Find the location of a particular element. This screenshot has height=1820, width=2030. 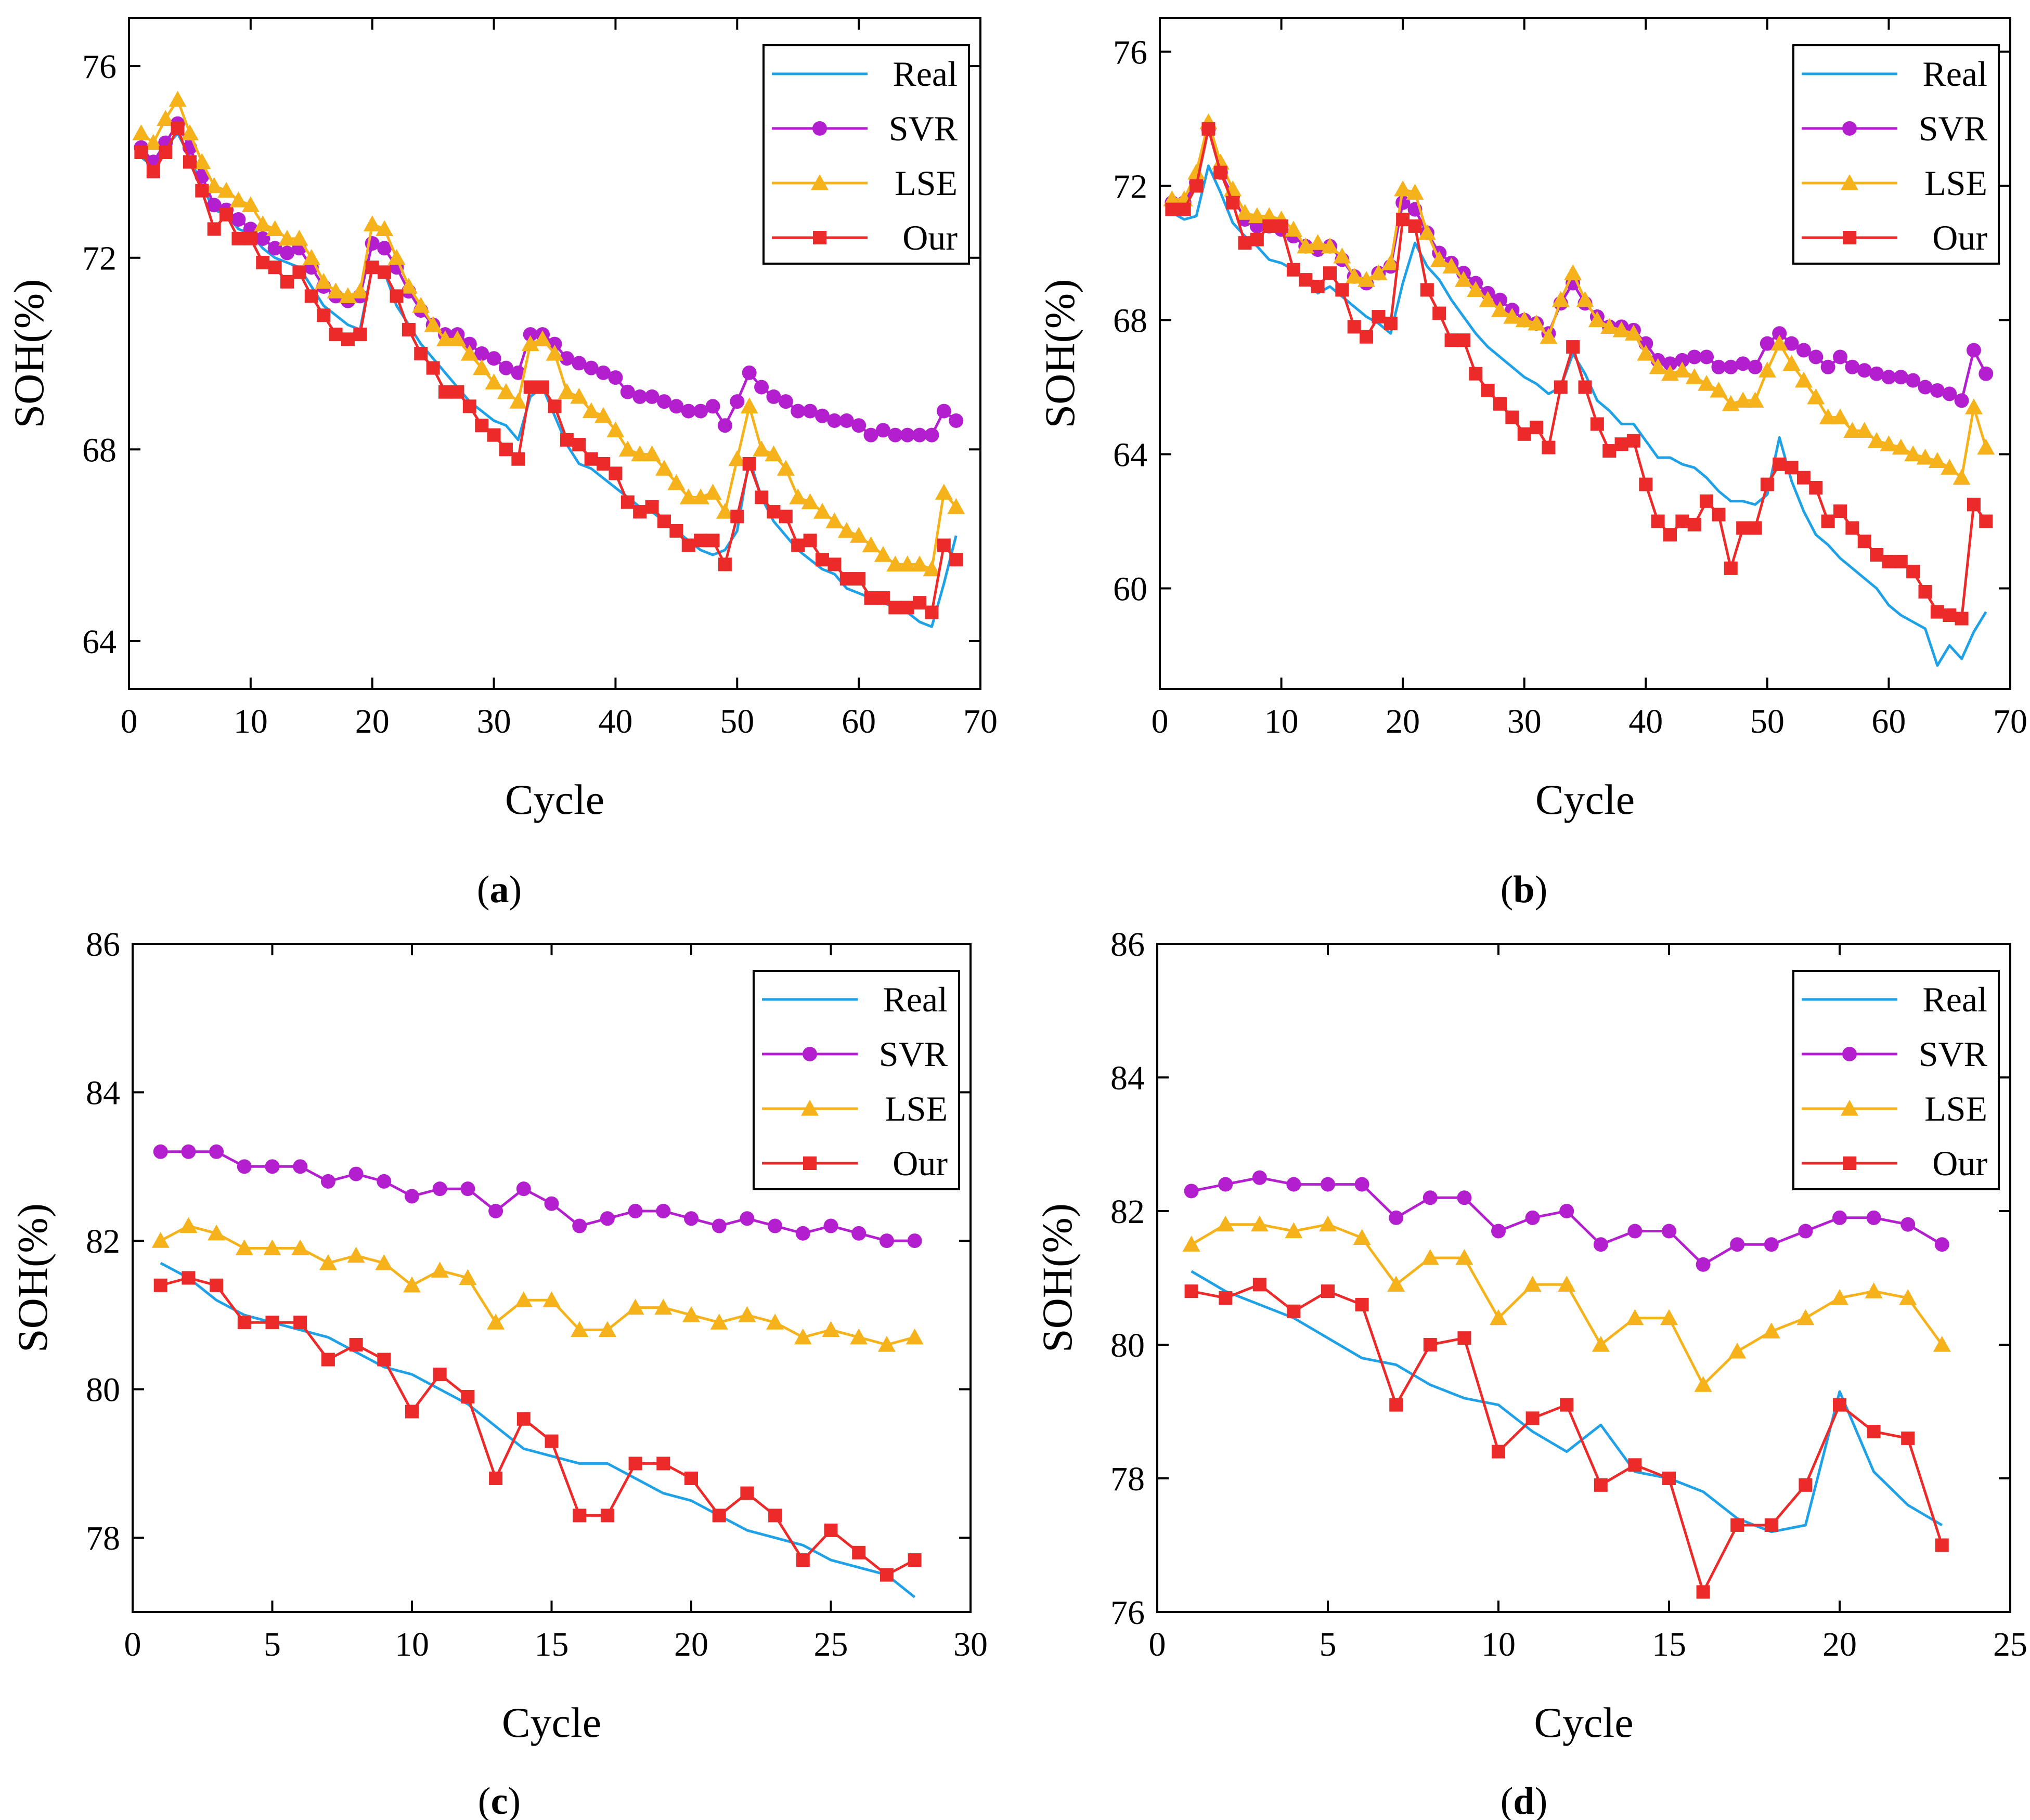

x-tick-label: 0 is located at coordinates (1160, 721).